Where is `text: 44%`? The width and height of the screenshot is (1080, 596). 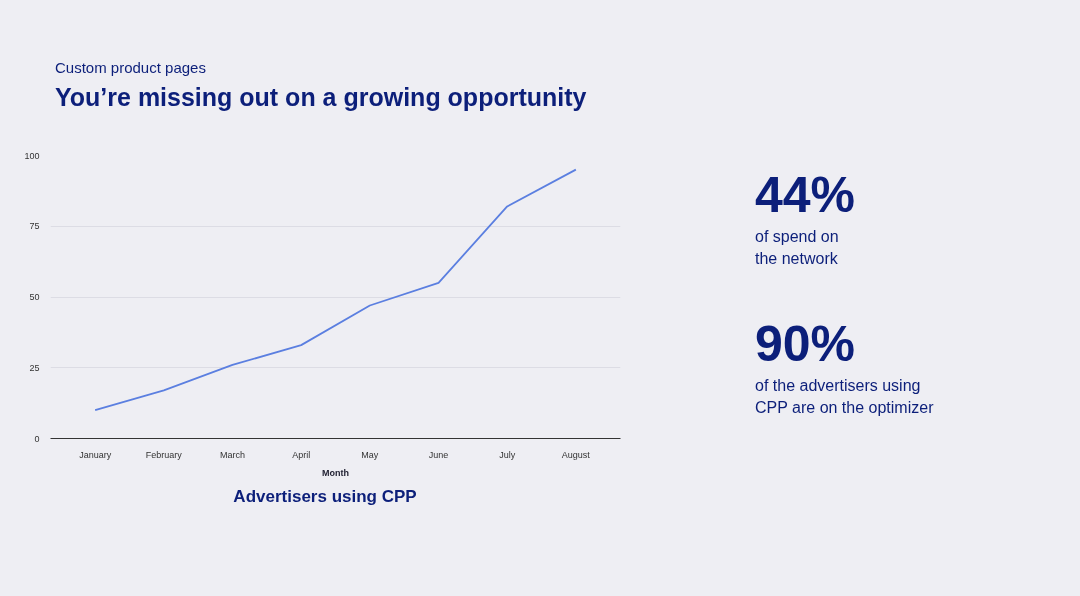 text: 44% is located at coordinates (806, 195).